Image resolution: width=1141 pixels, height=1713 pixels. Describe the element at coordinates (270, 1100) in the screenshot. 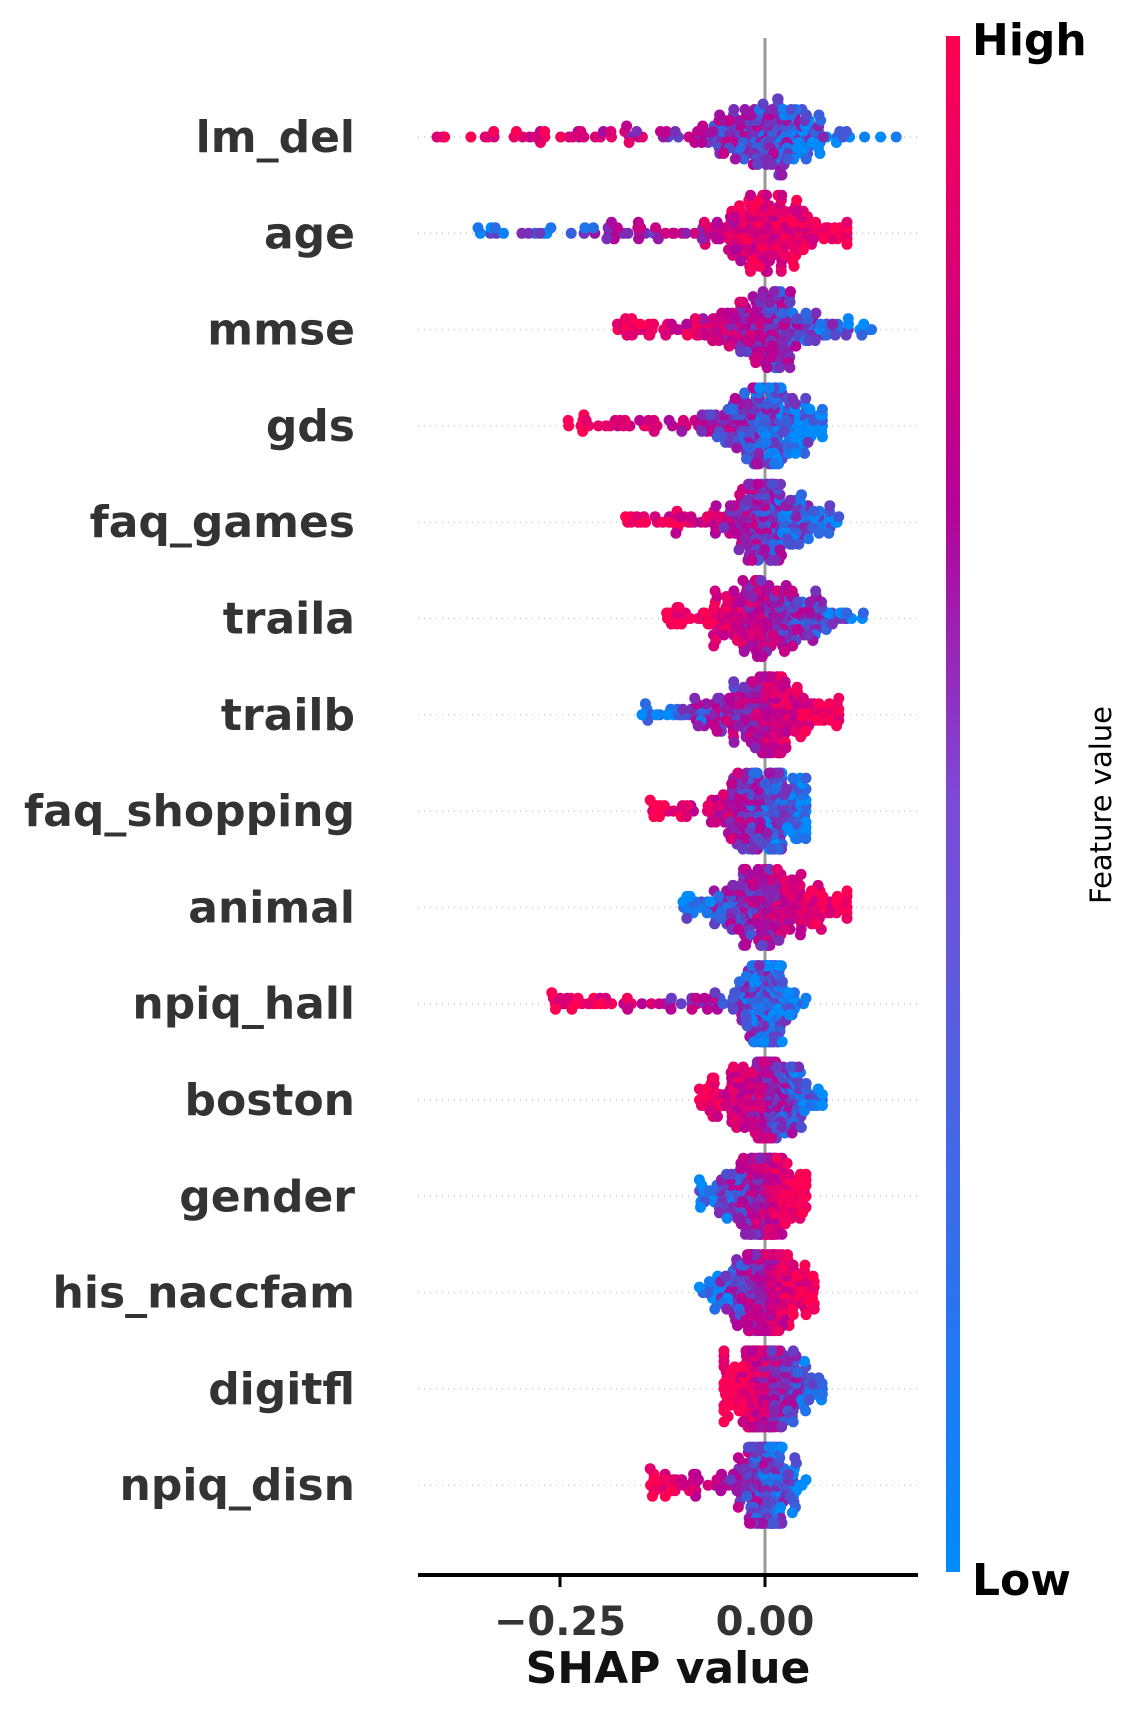

I see `feature-label-boston: boston` at that location.